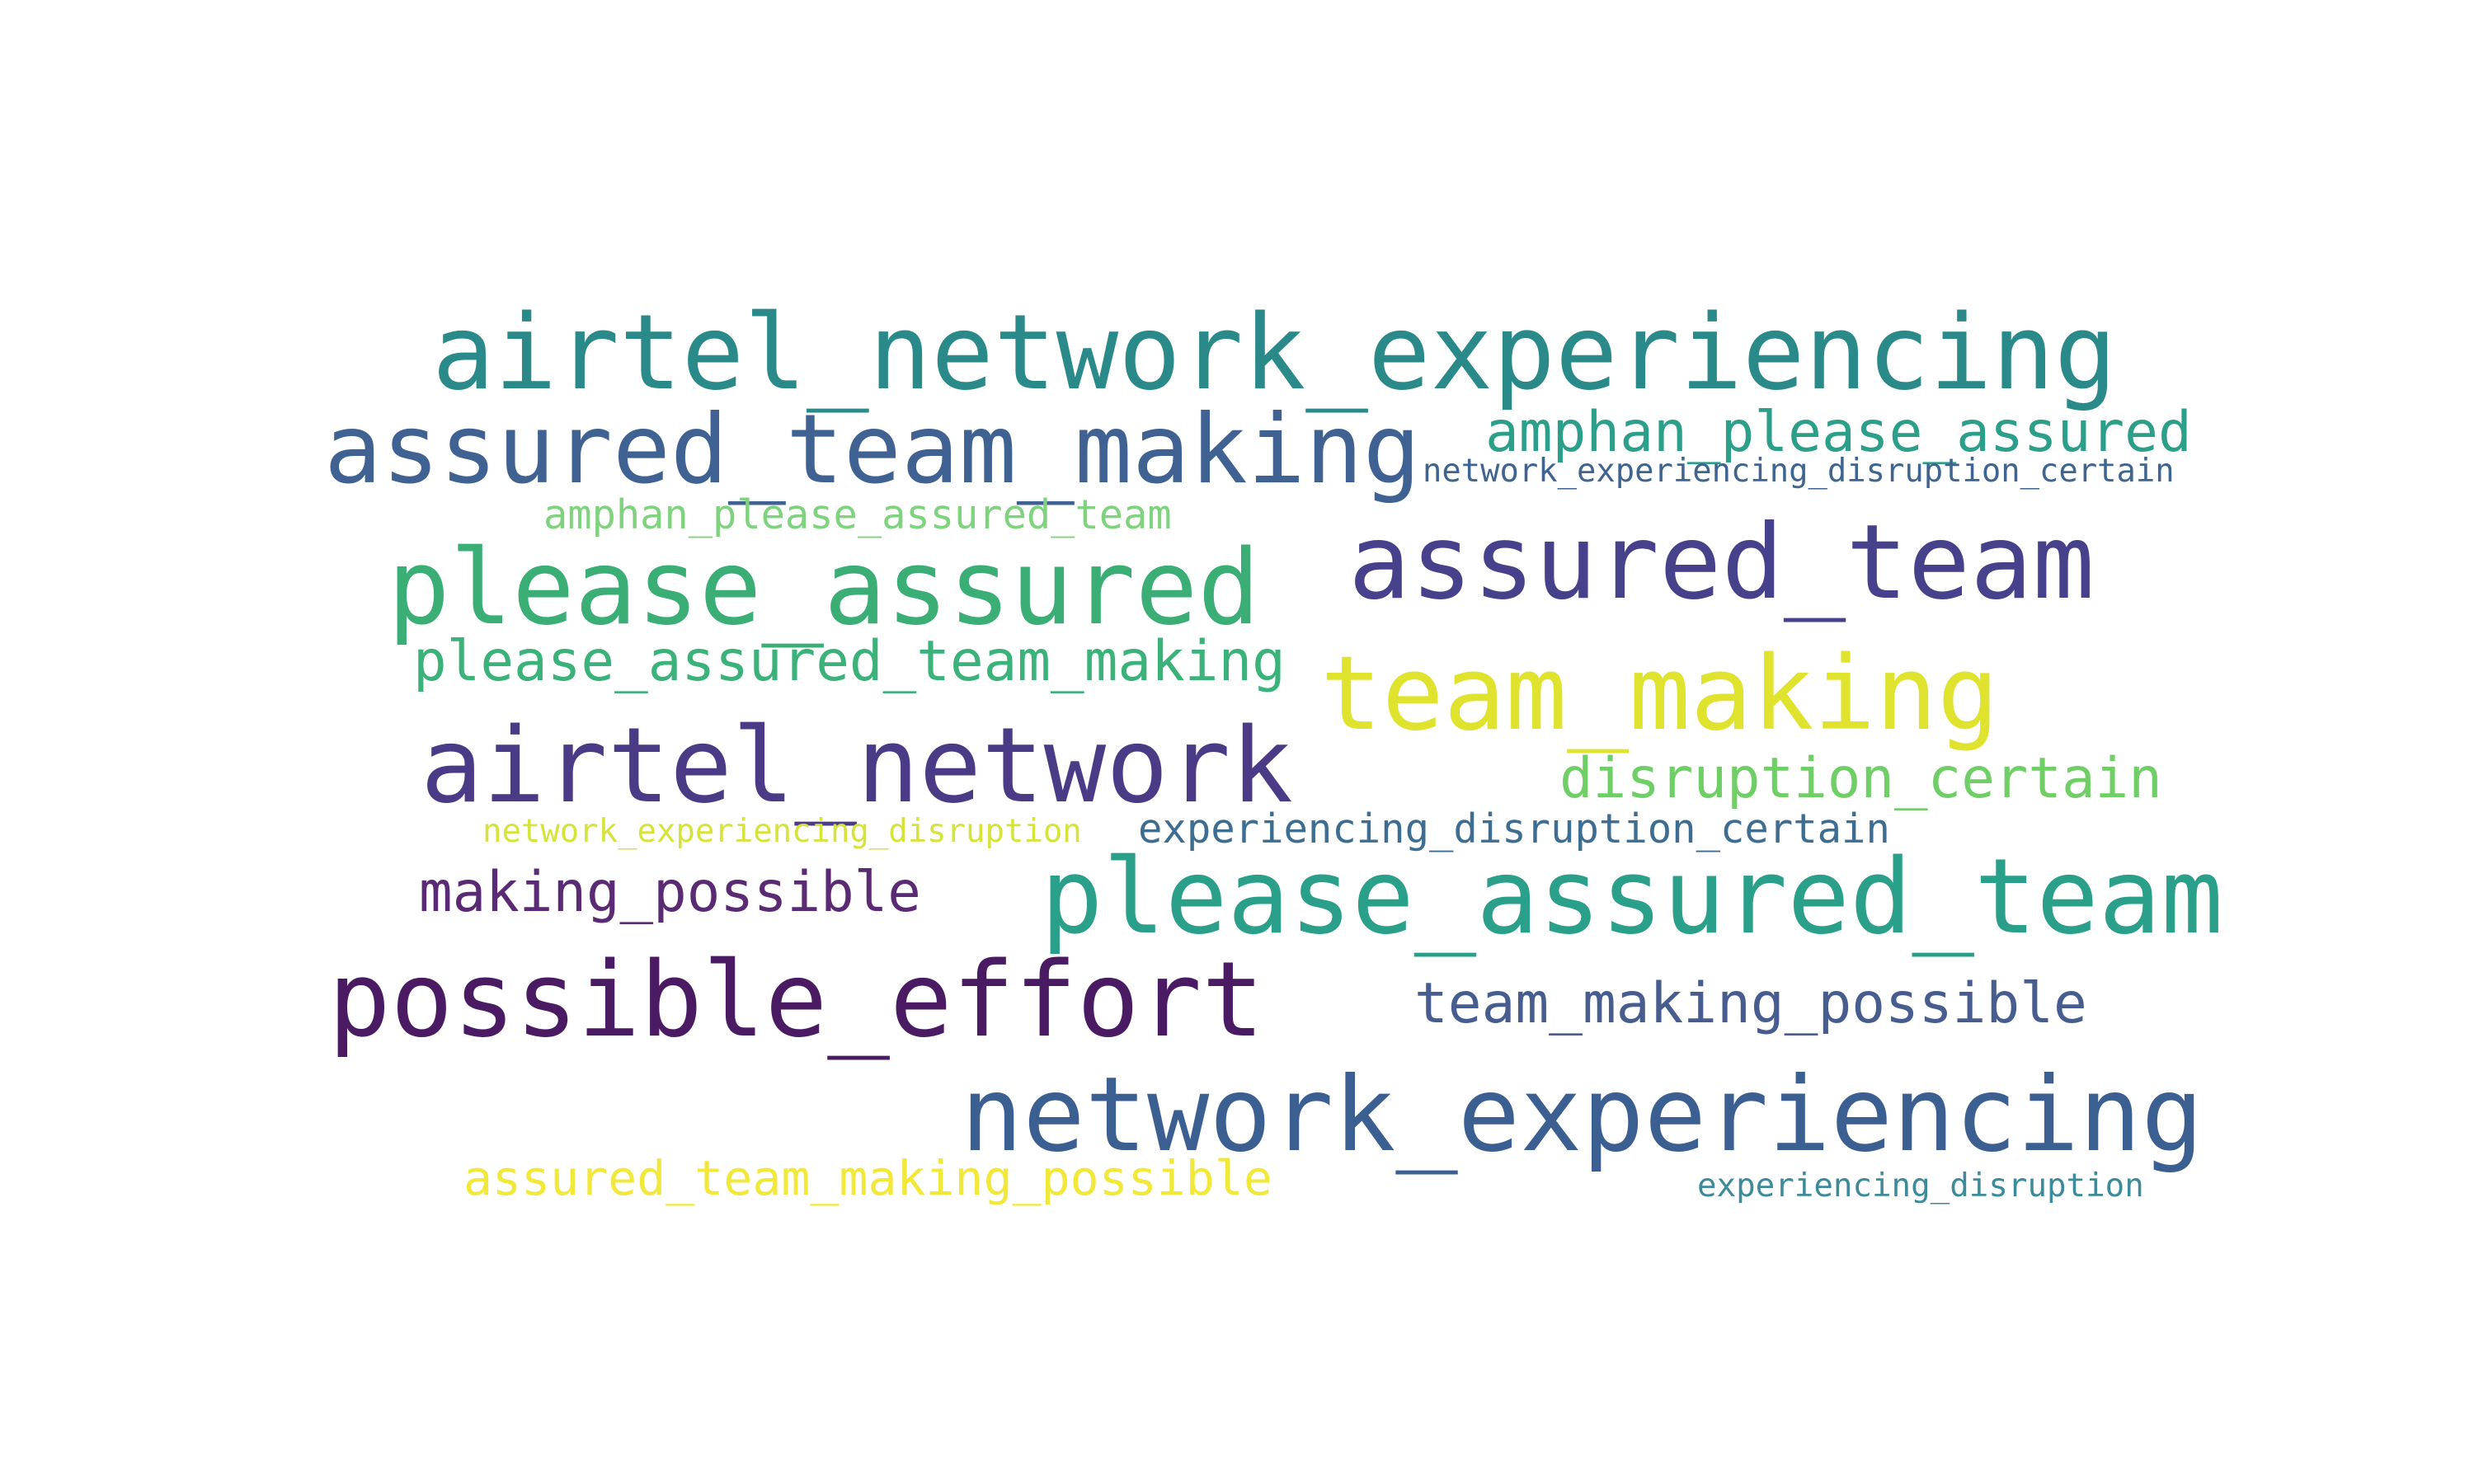  Describe the element at coordinates (1920, 1186) in the screenshot. I see `cloud-word: experiencing_disruption` at that location.